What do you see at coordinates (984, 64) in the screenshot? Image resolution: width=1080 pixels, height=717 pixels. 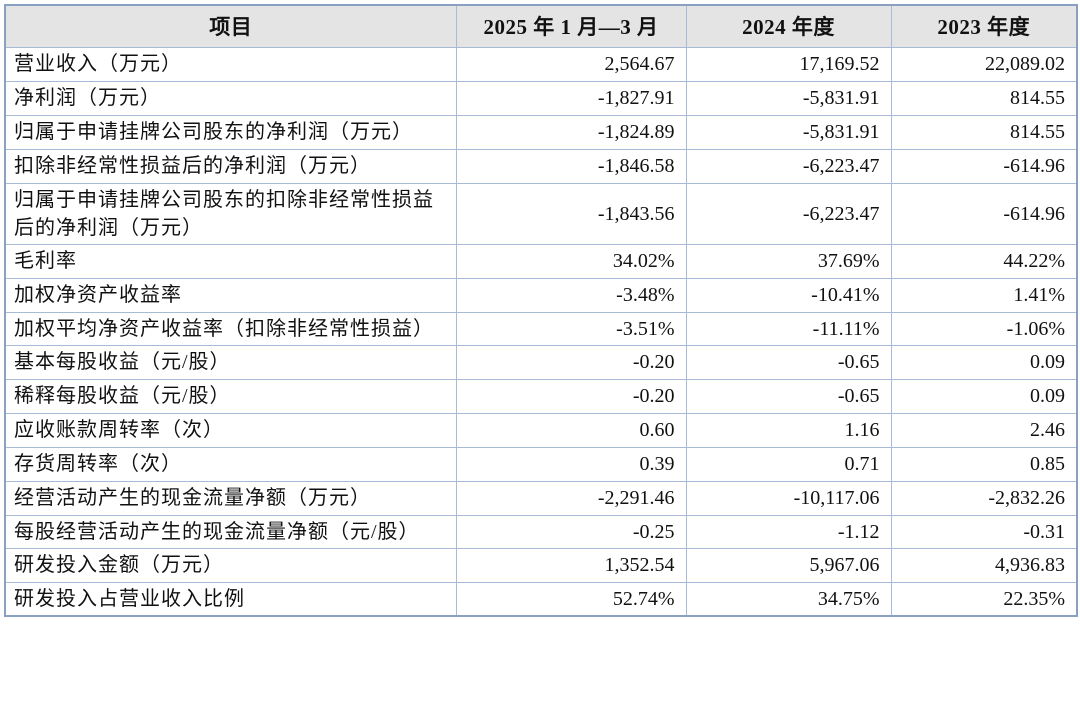 I see `cell-value: 22,089.02` at bounding box center [984, 64].